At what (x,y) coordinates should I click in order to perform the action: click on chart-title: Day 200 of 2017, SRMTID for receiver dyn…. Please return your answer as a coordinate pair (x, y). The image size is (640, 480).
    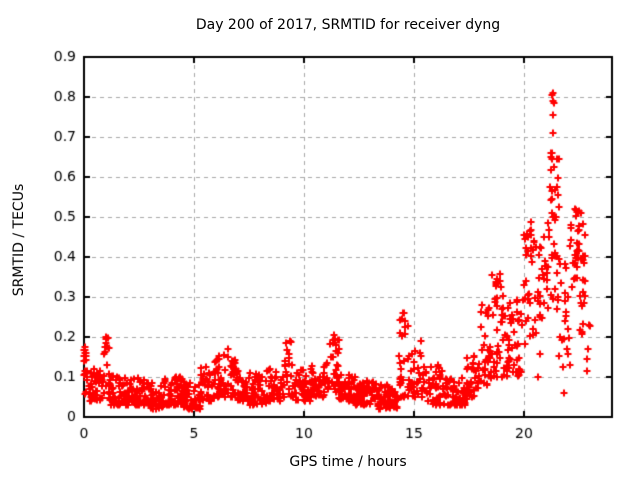
    Looking at the image, I should click on (348, 25).